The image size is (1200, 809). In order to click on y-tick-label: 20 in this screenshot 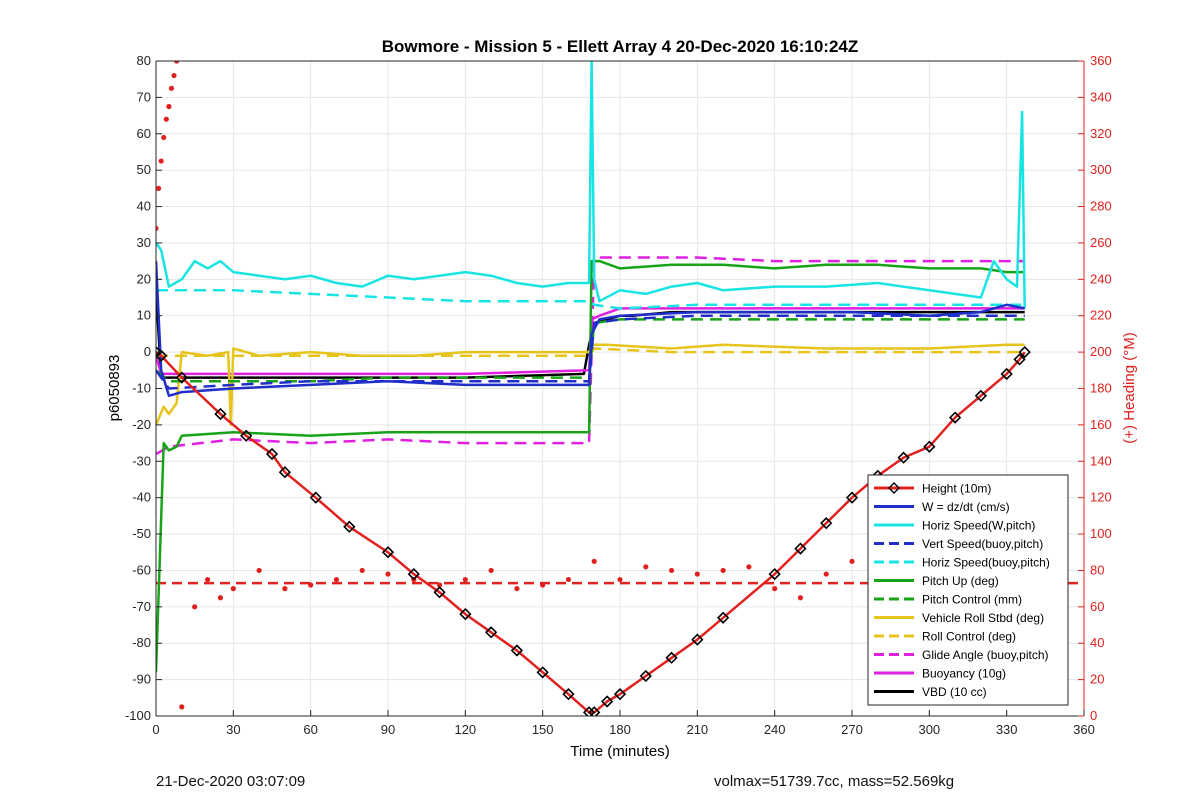, I will do `click(144, 278)`.